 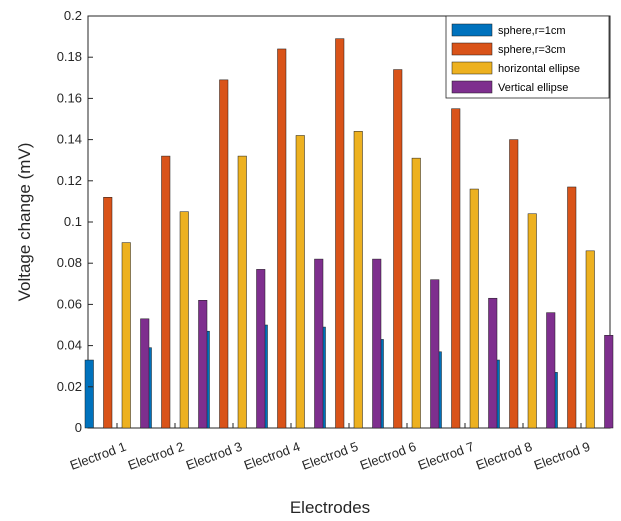 I want to click on x-tick-label: Electrod 6, so click(x=388, y=456).